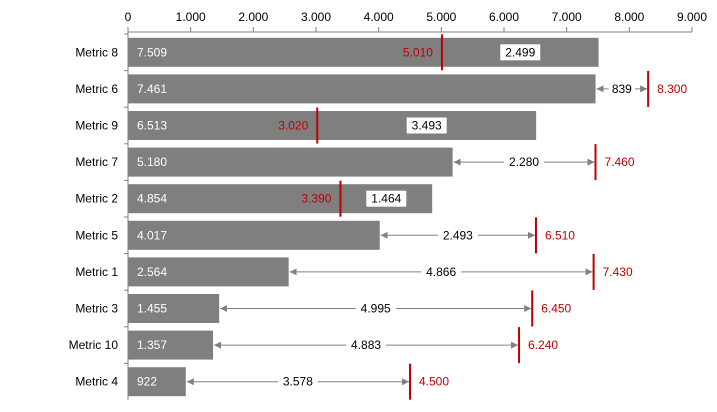 The image size is (717, 412). I want to click on target-value-label: 4.500, so click(434, 382).